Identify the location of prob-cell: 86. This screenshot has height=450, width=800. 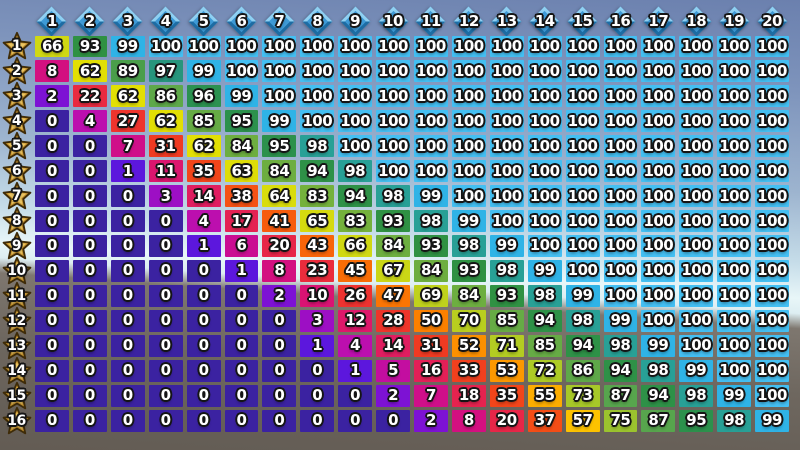
(583, 370).